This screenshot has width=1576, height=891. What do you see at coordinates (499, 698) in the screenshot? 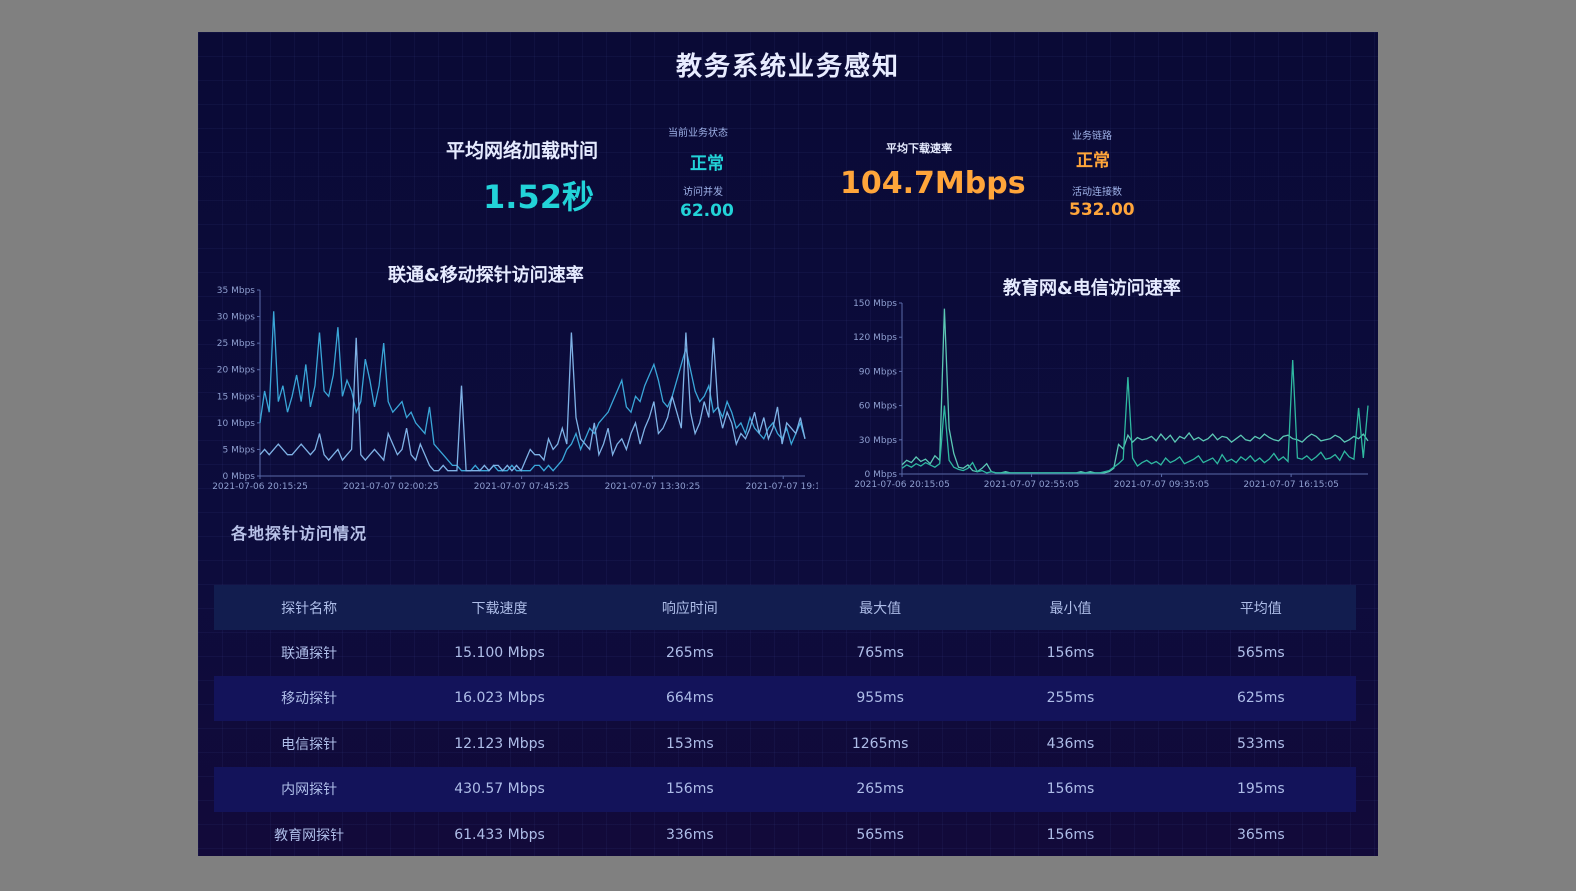
I see `cell-speed: 16.023 Mbps` at bounding box center [499, 698].